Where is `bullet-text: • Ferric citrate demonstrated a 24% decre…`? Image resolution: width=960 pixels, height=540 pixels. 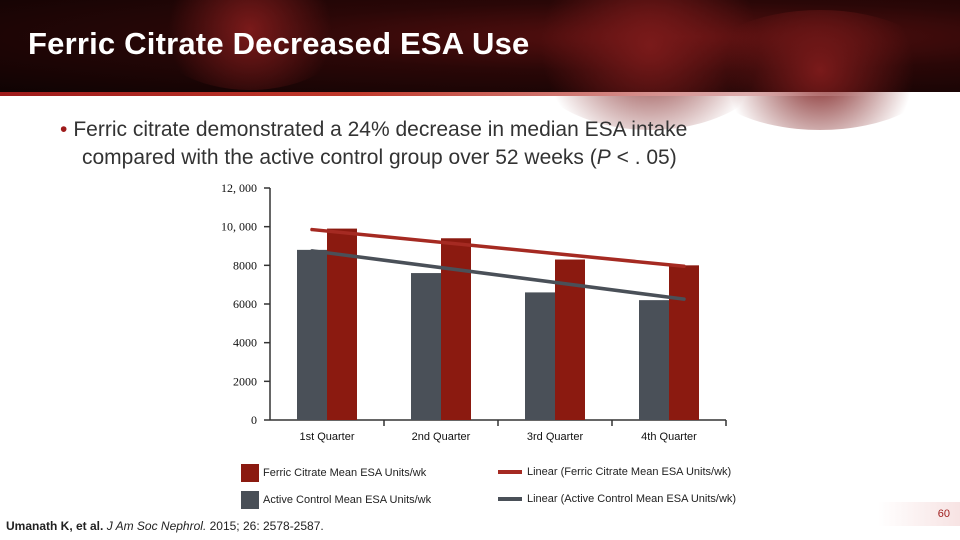
bullet-text: • Ferric citrate demonstrated a 24% decre… is located at coordinates (470, 144).